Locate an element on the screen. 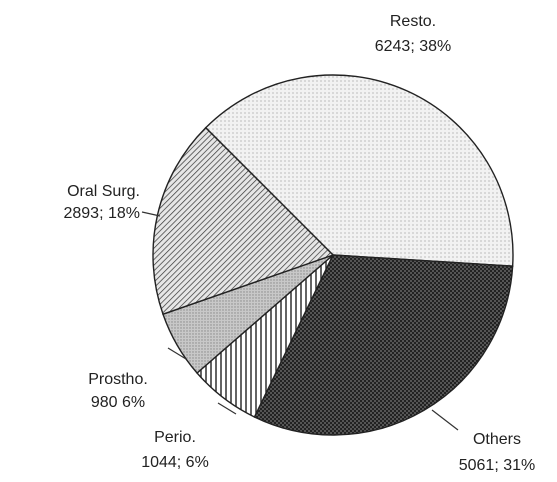 The width and height of the screenshot is (557, 482). slice-label: Others is located at coordinates (497, 439).